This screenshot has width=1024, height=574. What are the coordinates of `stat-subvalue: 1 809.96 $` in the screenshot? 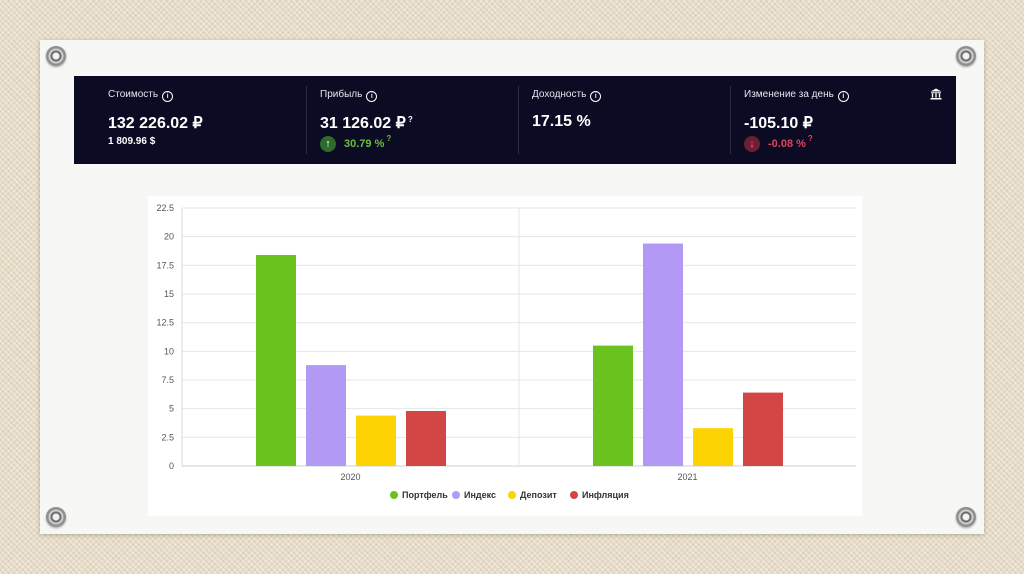 It's located at (132, 141).